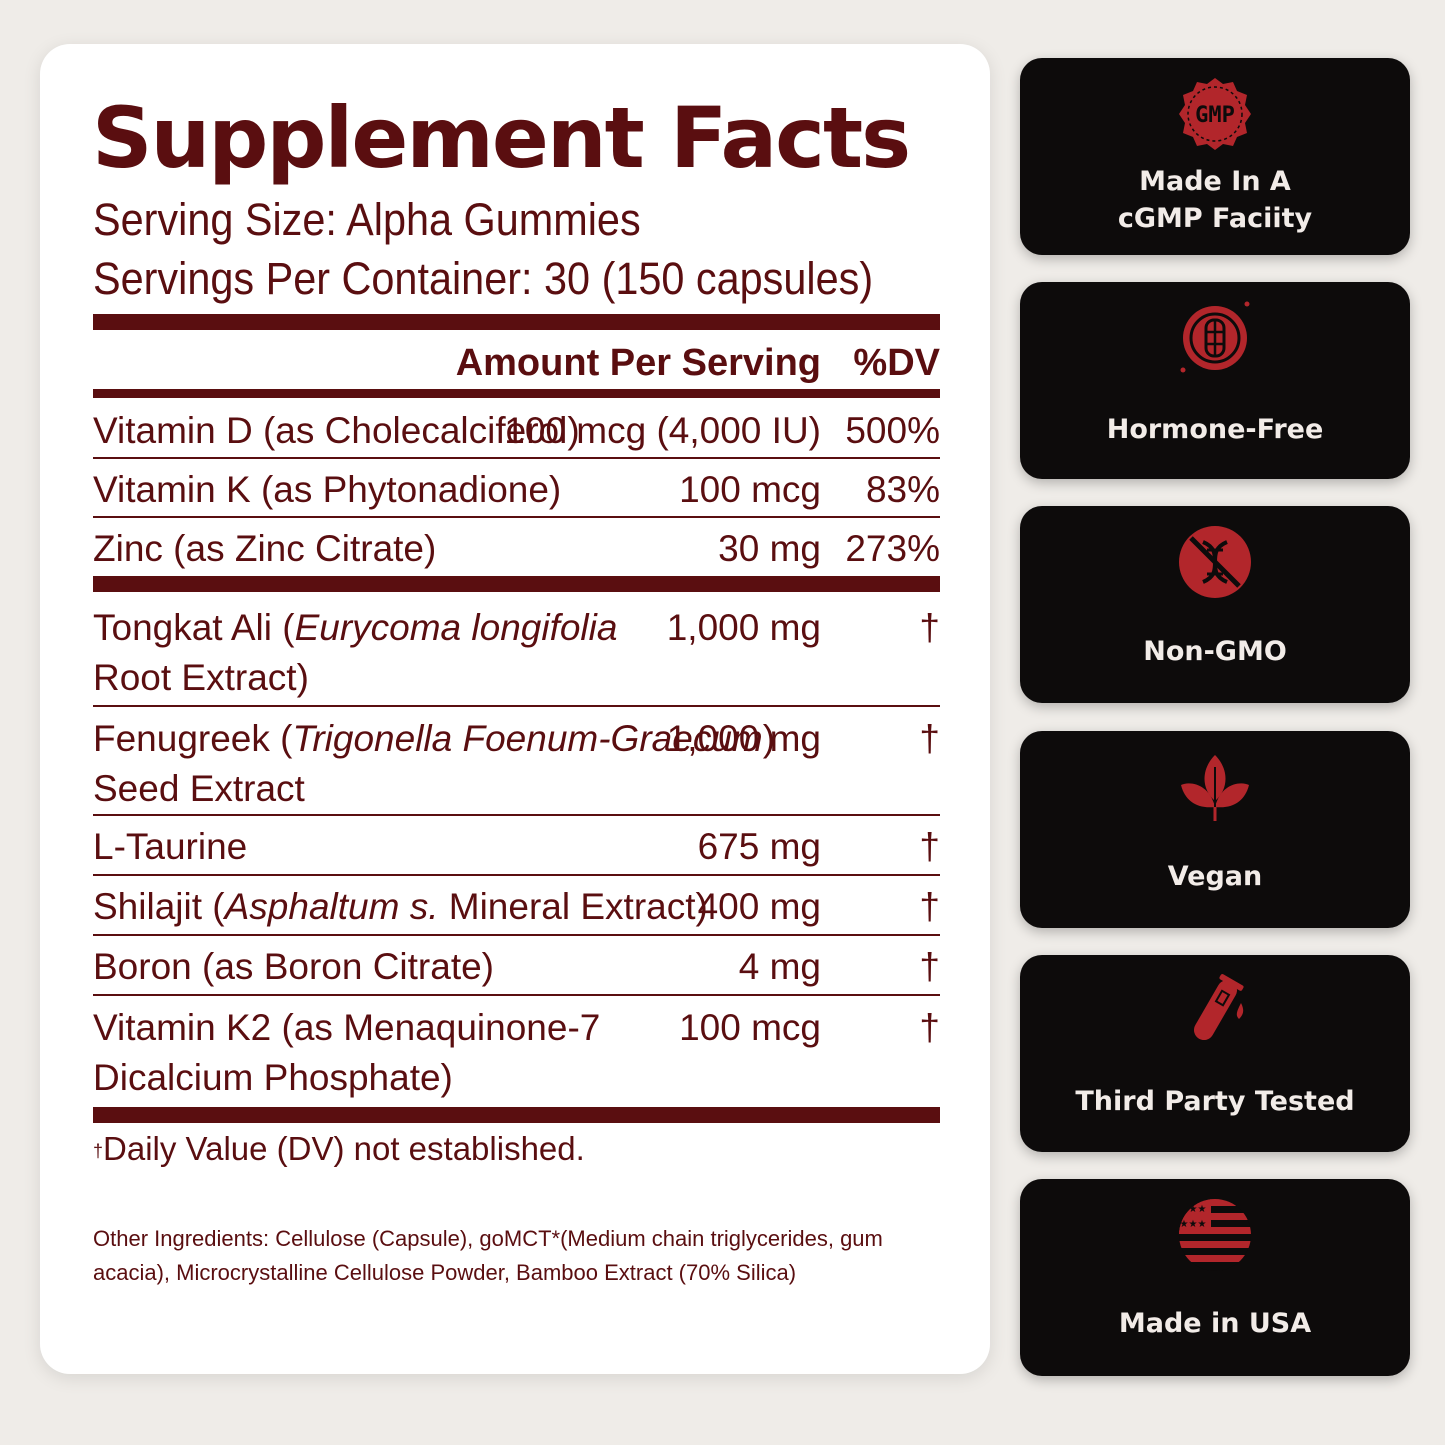 Image resolution: width=1445 pixels, height=1445 pixels. Describe the element at coordinates (759, 906) in the screenshot. I see `ingredient-amount: 400 mg` at that location.